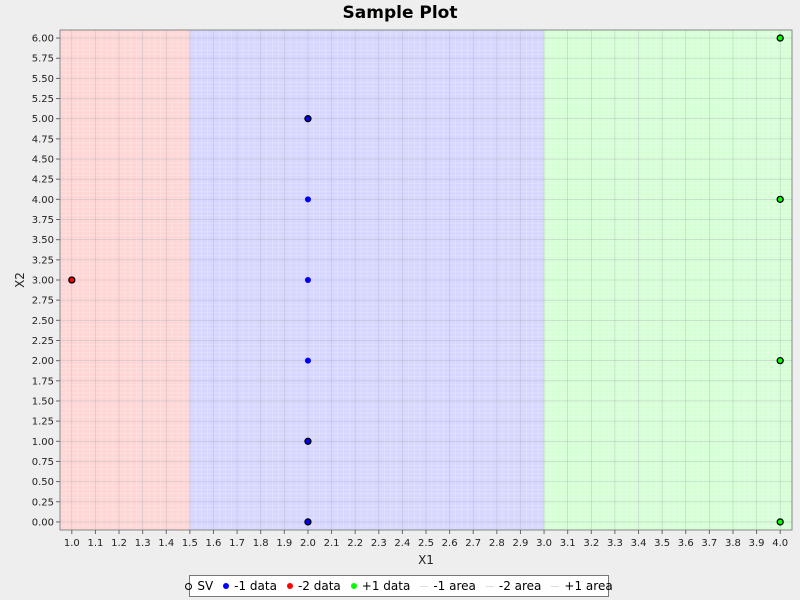 The image size is (800, 600). I want to click on y-tick-label: 5.75, so click(43, 59).